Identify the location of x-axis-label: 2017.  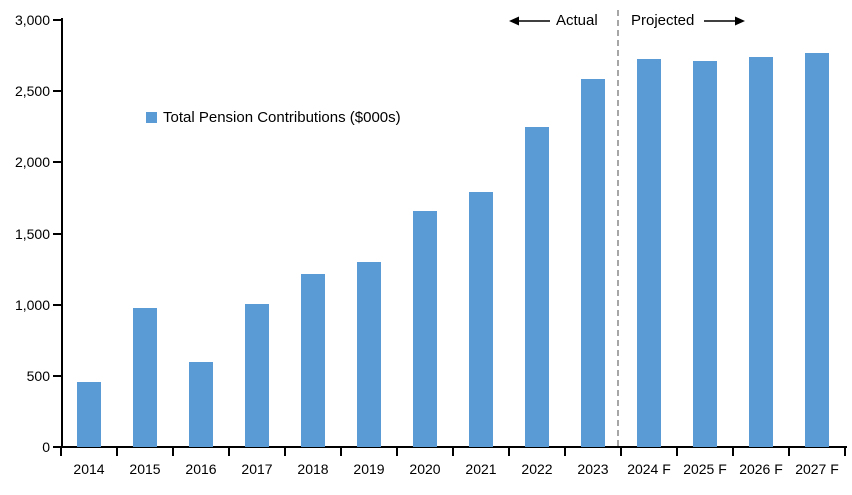
(257, 469).